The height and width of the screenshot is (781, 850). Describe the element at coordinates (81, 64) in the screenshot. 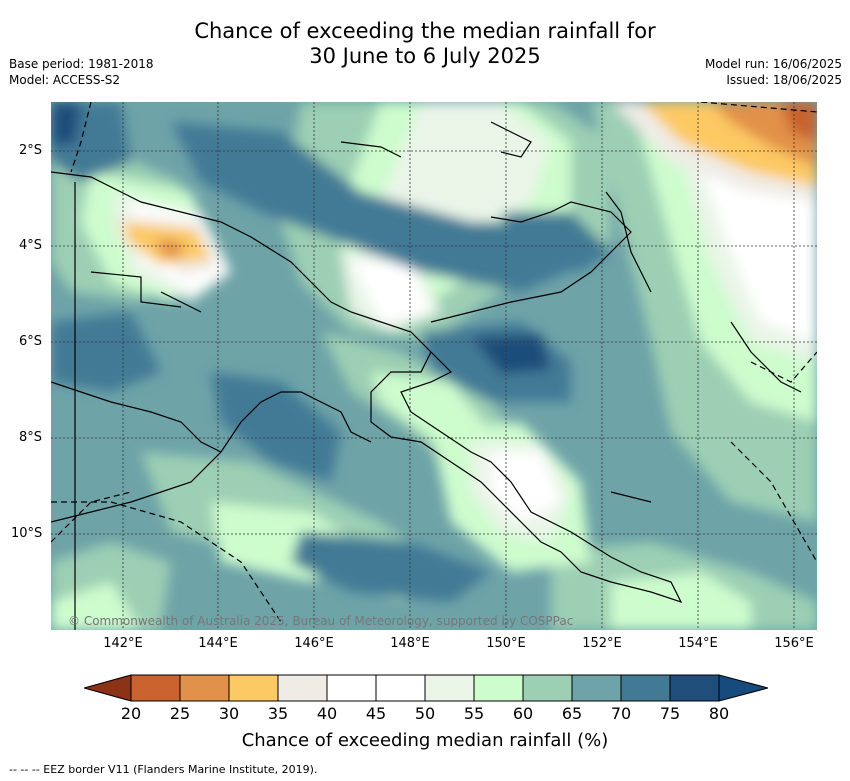

I see `base-period-text: Base period: 1981-2018` at that location.